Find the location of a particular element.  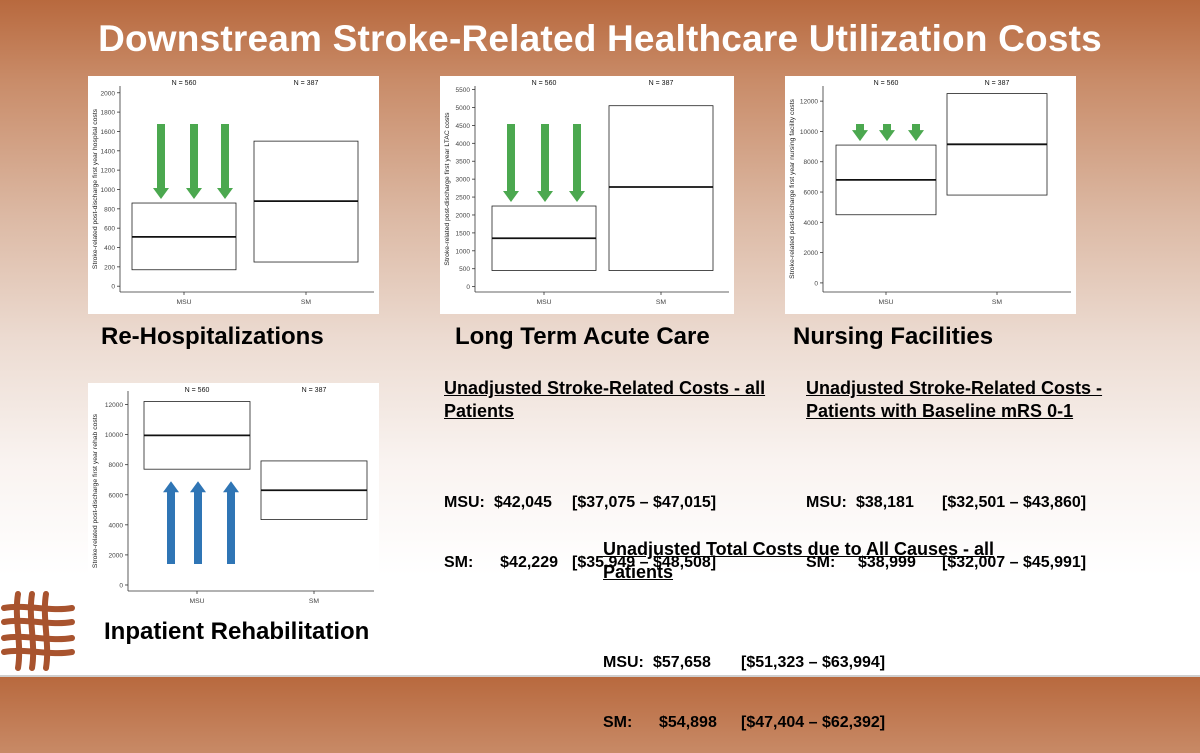

caption-rehospitalizations: Re-Hospitalizations is located at coordinates (212, 336).